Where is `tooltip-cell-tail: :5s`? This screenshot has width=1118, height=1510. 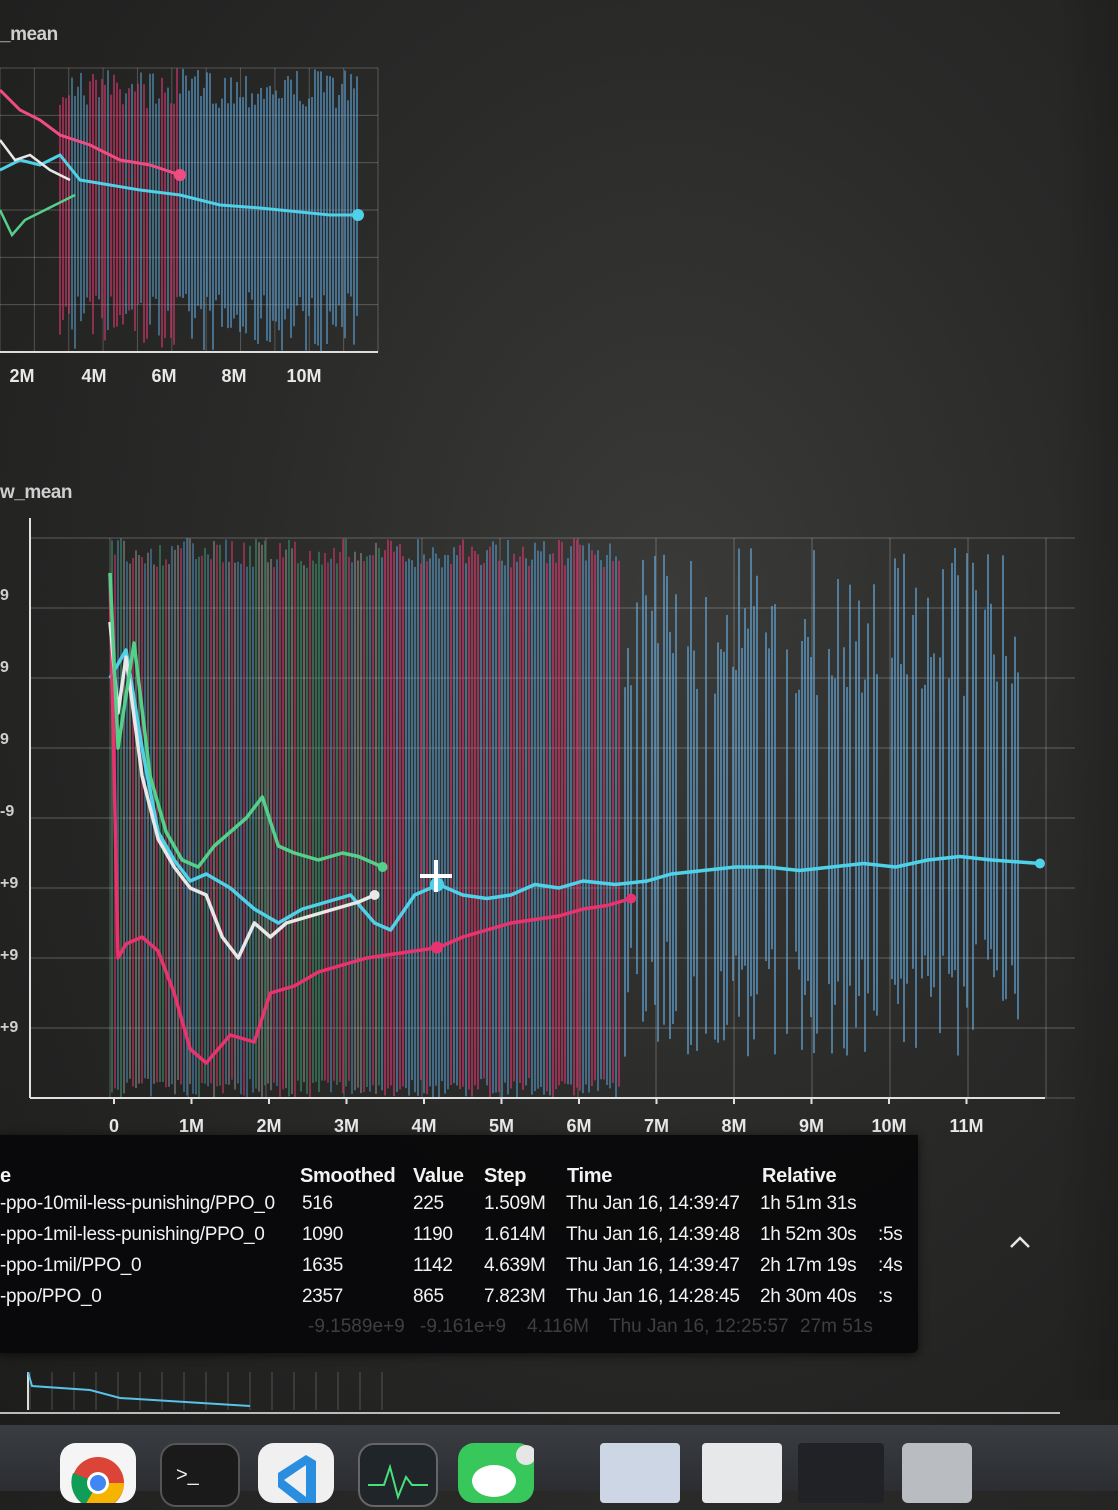
tooltip-cell-tail: :5s is located at coordinates (890, 1234).